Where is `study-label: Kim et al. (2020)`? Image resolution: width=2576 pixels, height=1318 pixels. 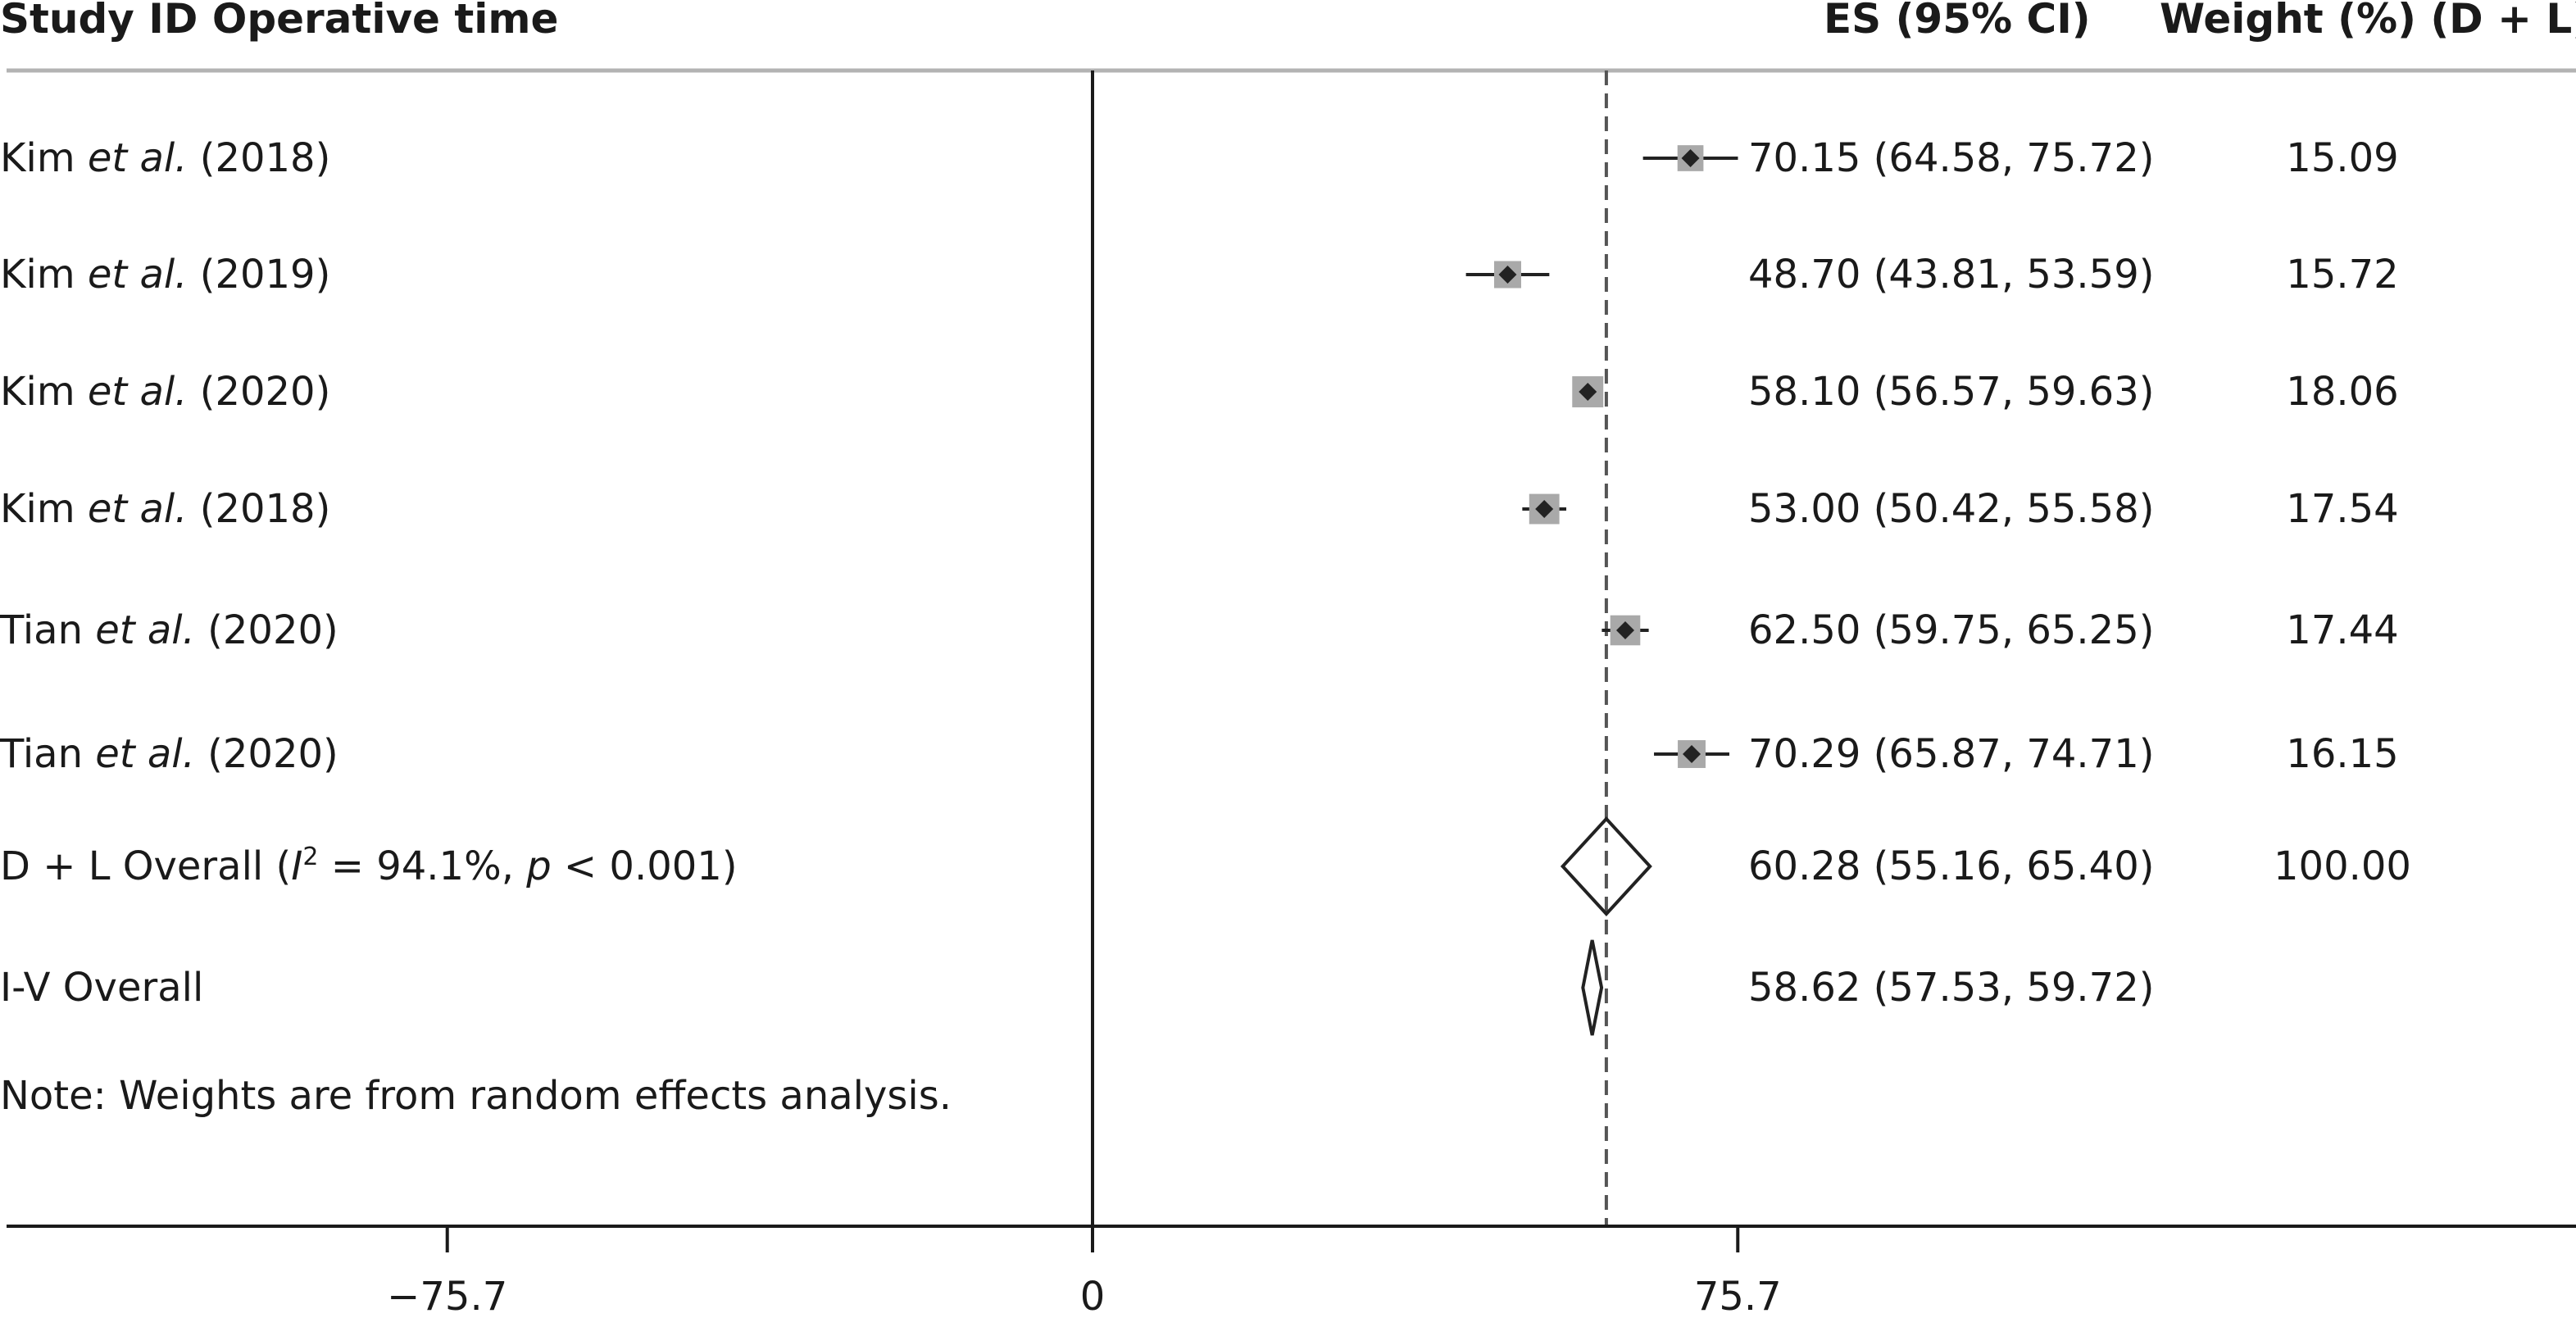 study-label: Kim et al. (2020) is located at coordinates (165, 392).